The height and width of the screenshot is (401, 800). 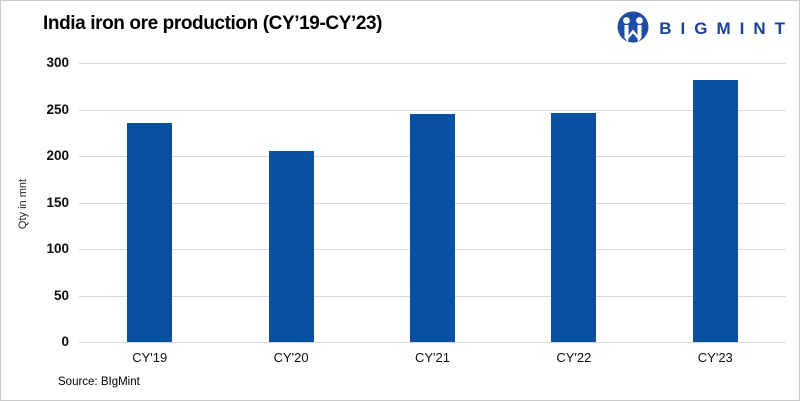 What do you see at coordinates (57, 202) in the screenshot?
I see `y-tick-label: 150` at bounding box center [57, 202].